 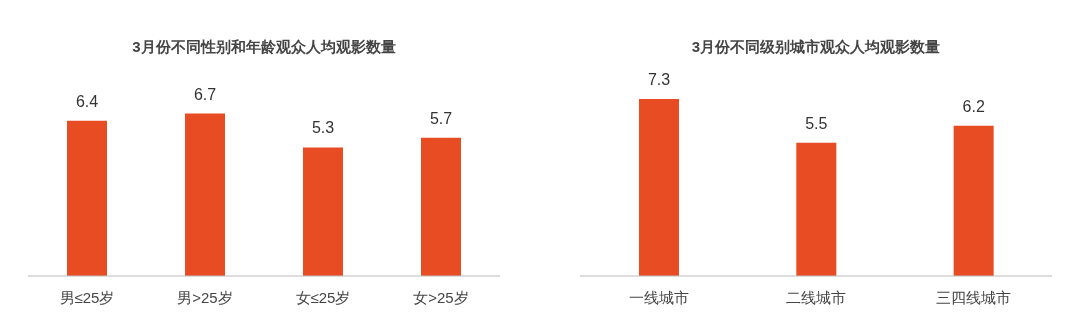 What do you see at coordinates (816, 123) in the screenshot?
I see `data-label: 5.5` at bounding box center [816, 123].